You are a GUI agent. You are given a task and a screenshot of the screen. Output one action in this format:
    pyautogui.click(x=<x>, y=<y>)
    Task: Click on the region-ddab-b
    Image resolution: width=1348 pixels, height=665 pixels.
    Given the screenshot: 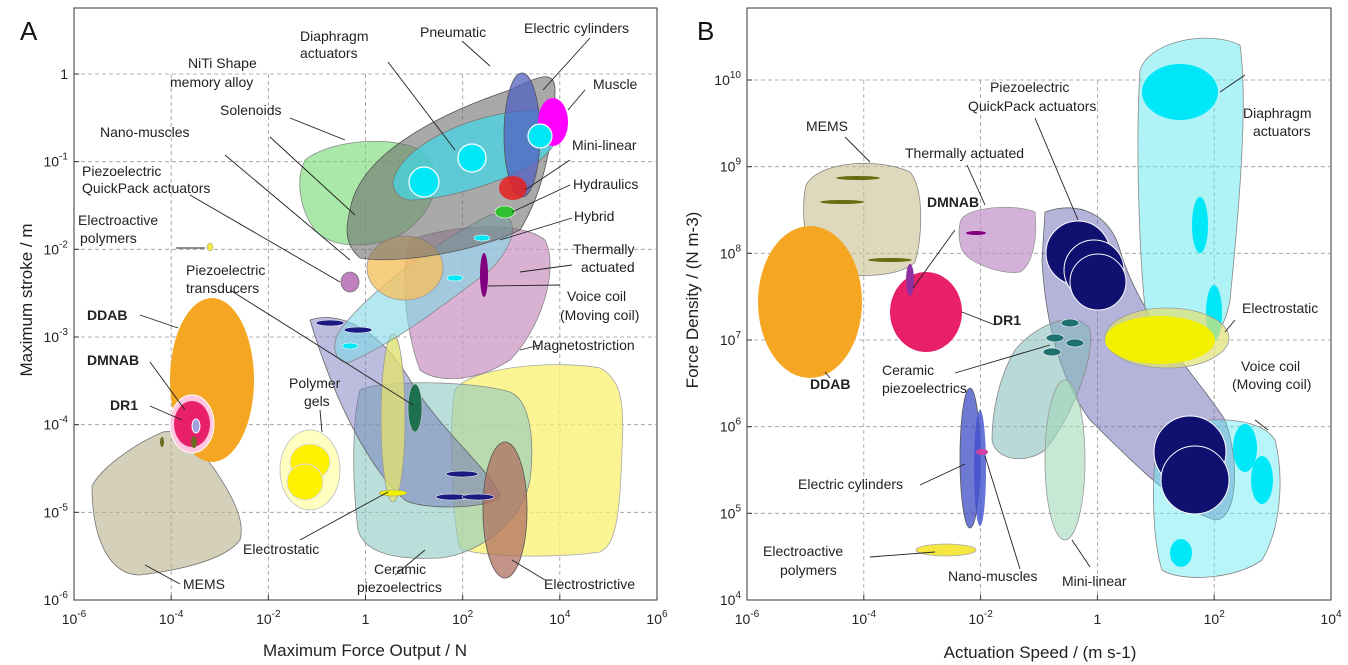 What is the action you would take?
    pyautogui.click(x=810, y=302)
    